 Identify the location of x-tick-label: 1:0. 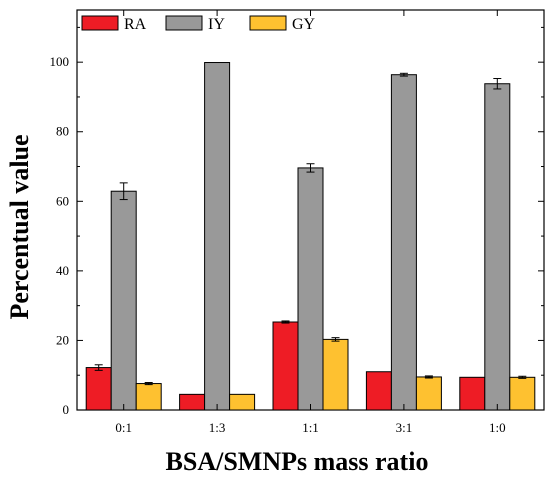
(497, 427).